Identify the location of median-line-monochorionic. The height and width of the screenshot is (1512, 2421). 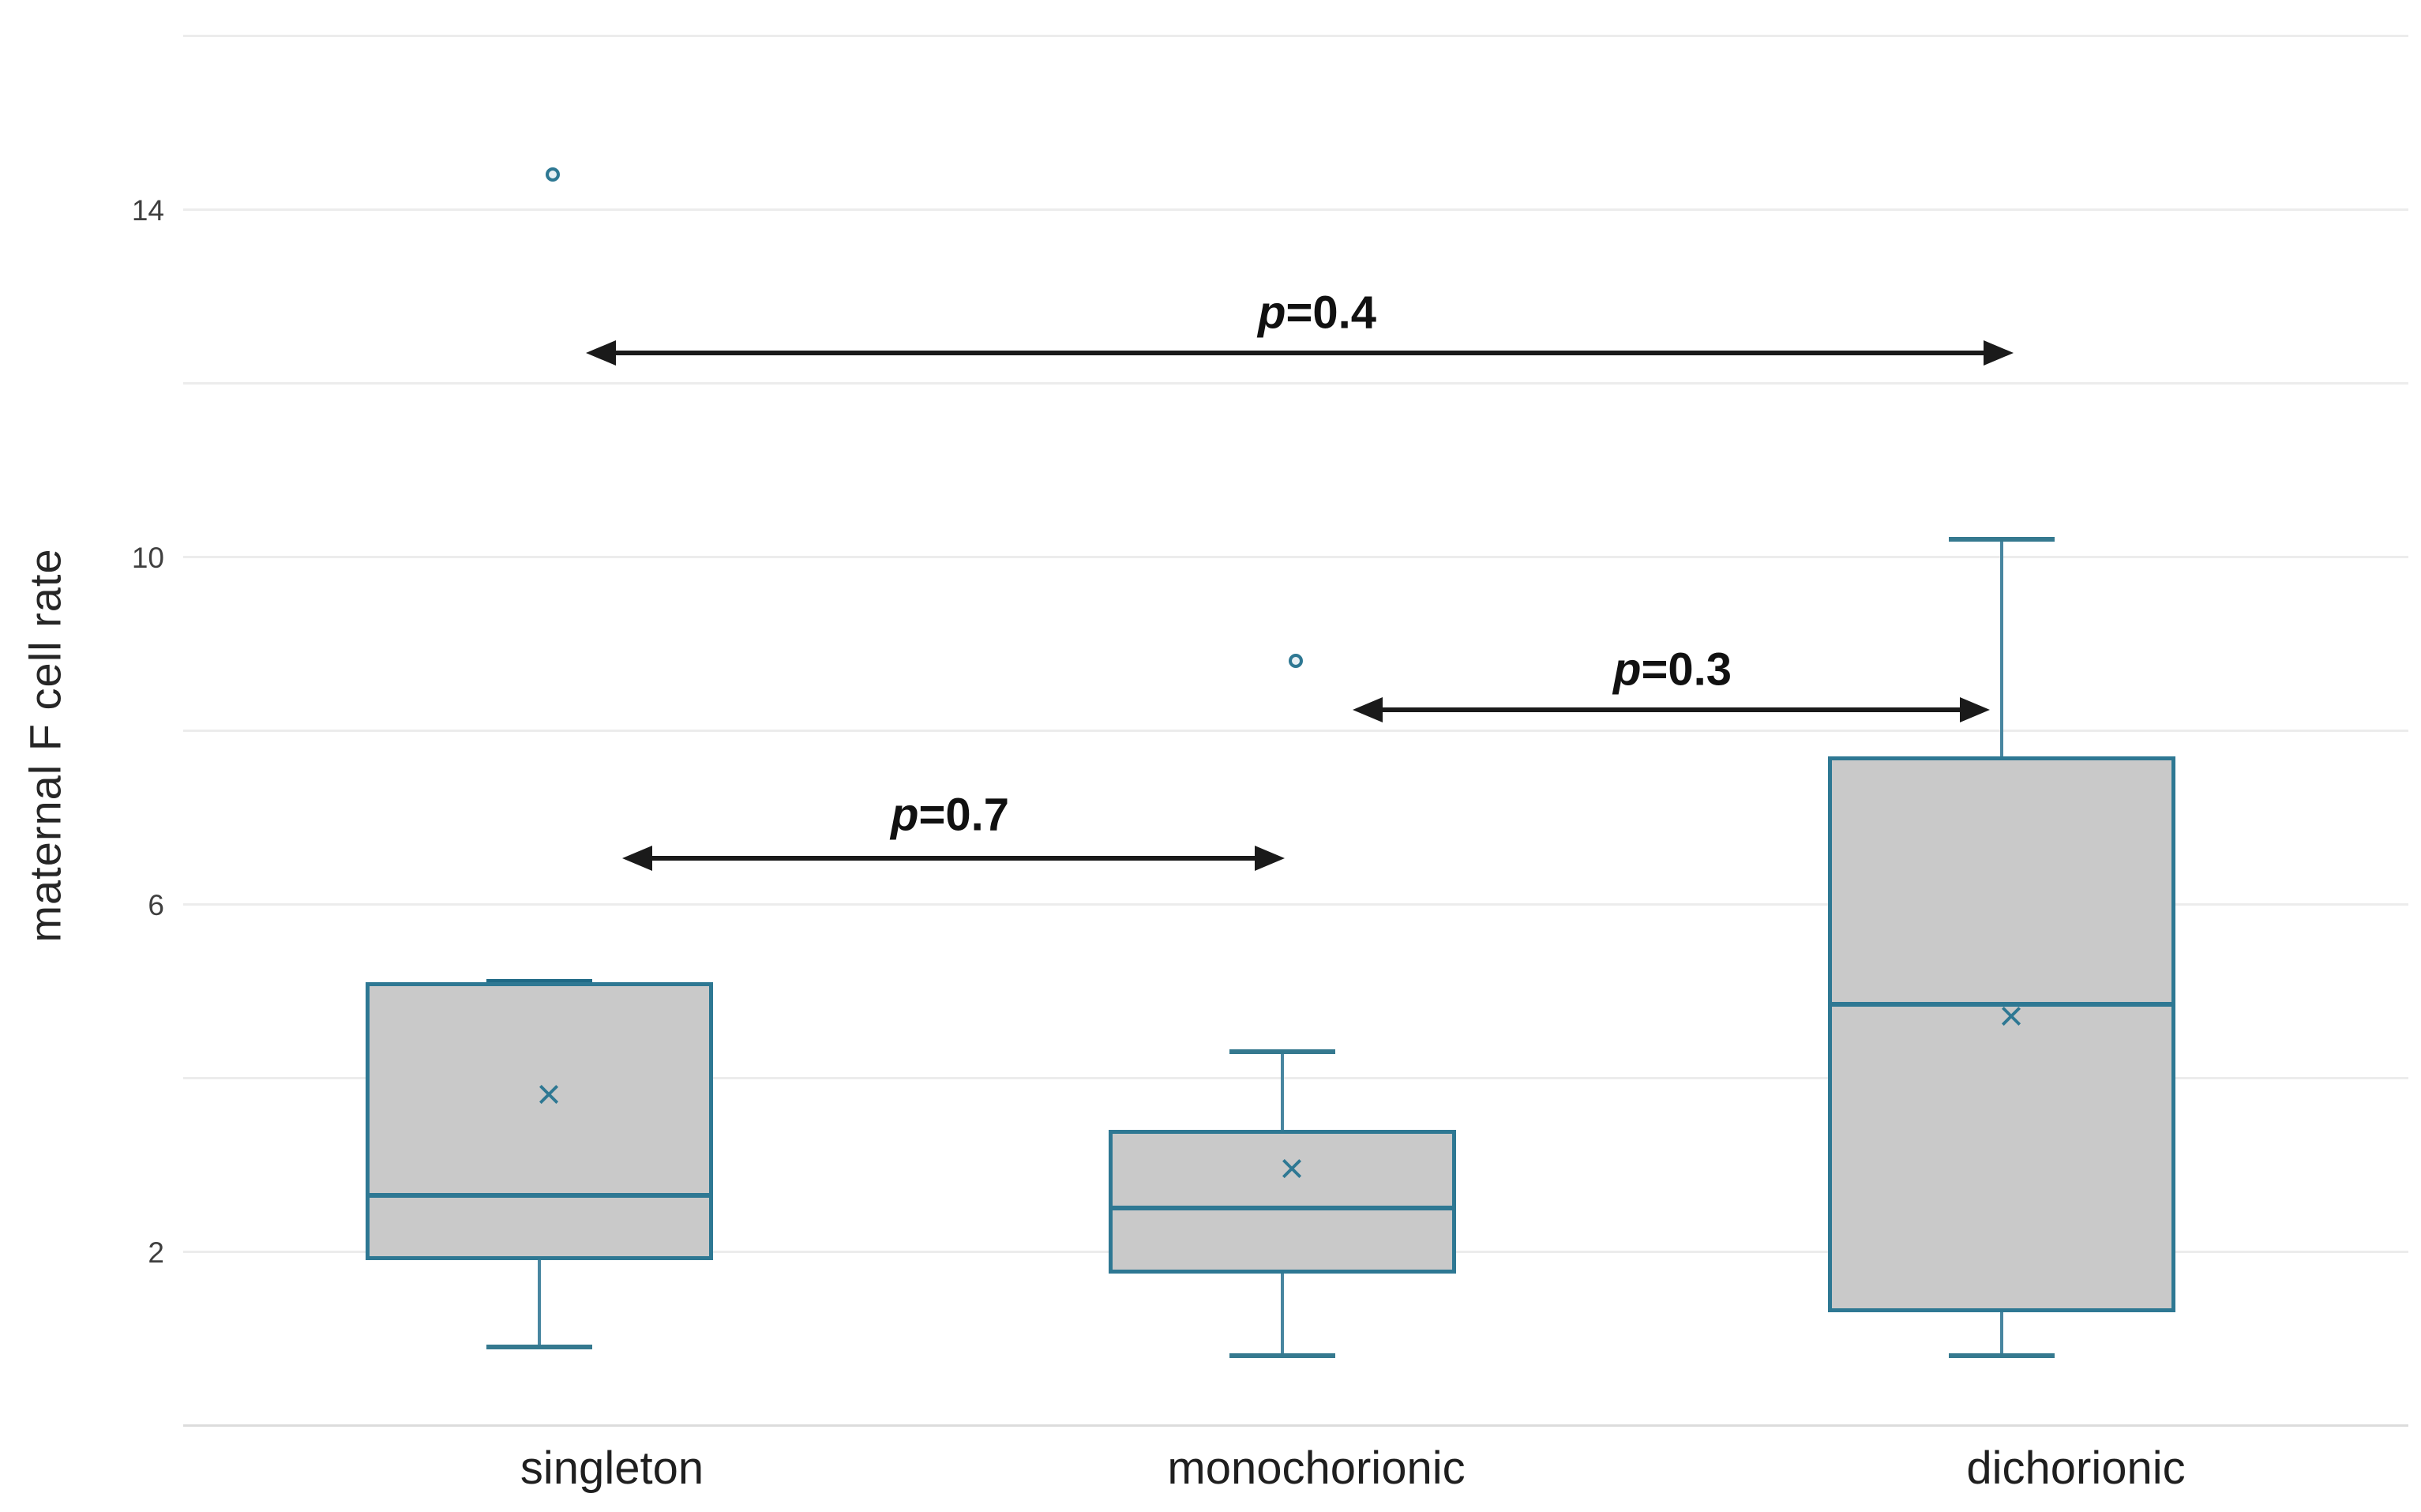
(1282, 1208).